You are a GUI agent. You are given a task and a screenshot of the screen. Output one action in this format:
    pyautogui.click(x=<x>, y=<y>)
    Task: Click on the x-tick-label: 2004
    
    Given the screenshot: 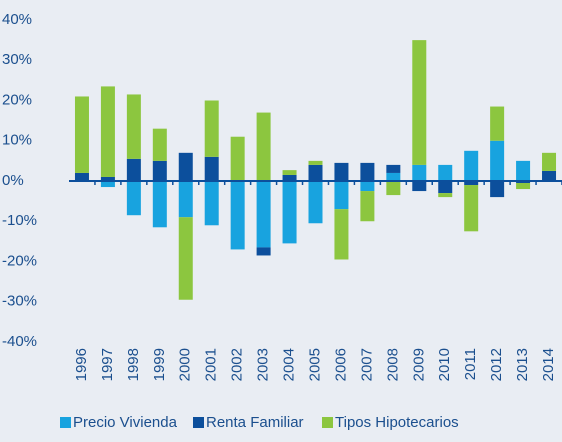 What is the action you would take?
    pyautogui.click(x=289, y=364)
    